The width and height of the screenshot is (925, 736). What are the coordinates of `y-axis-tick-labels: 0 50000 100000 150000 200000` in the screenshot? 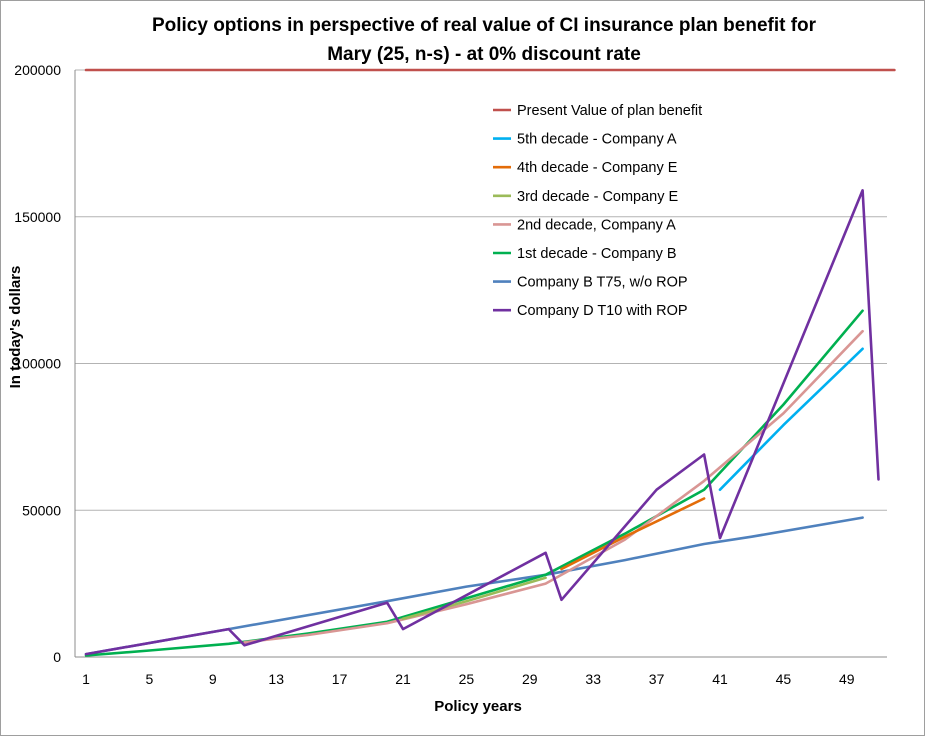 It's located at (37, 363).